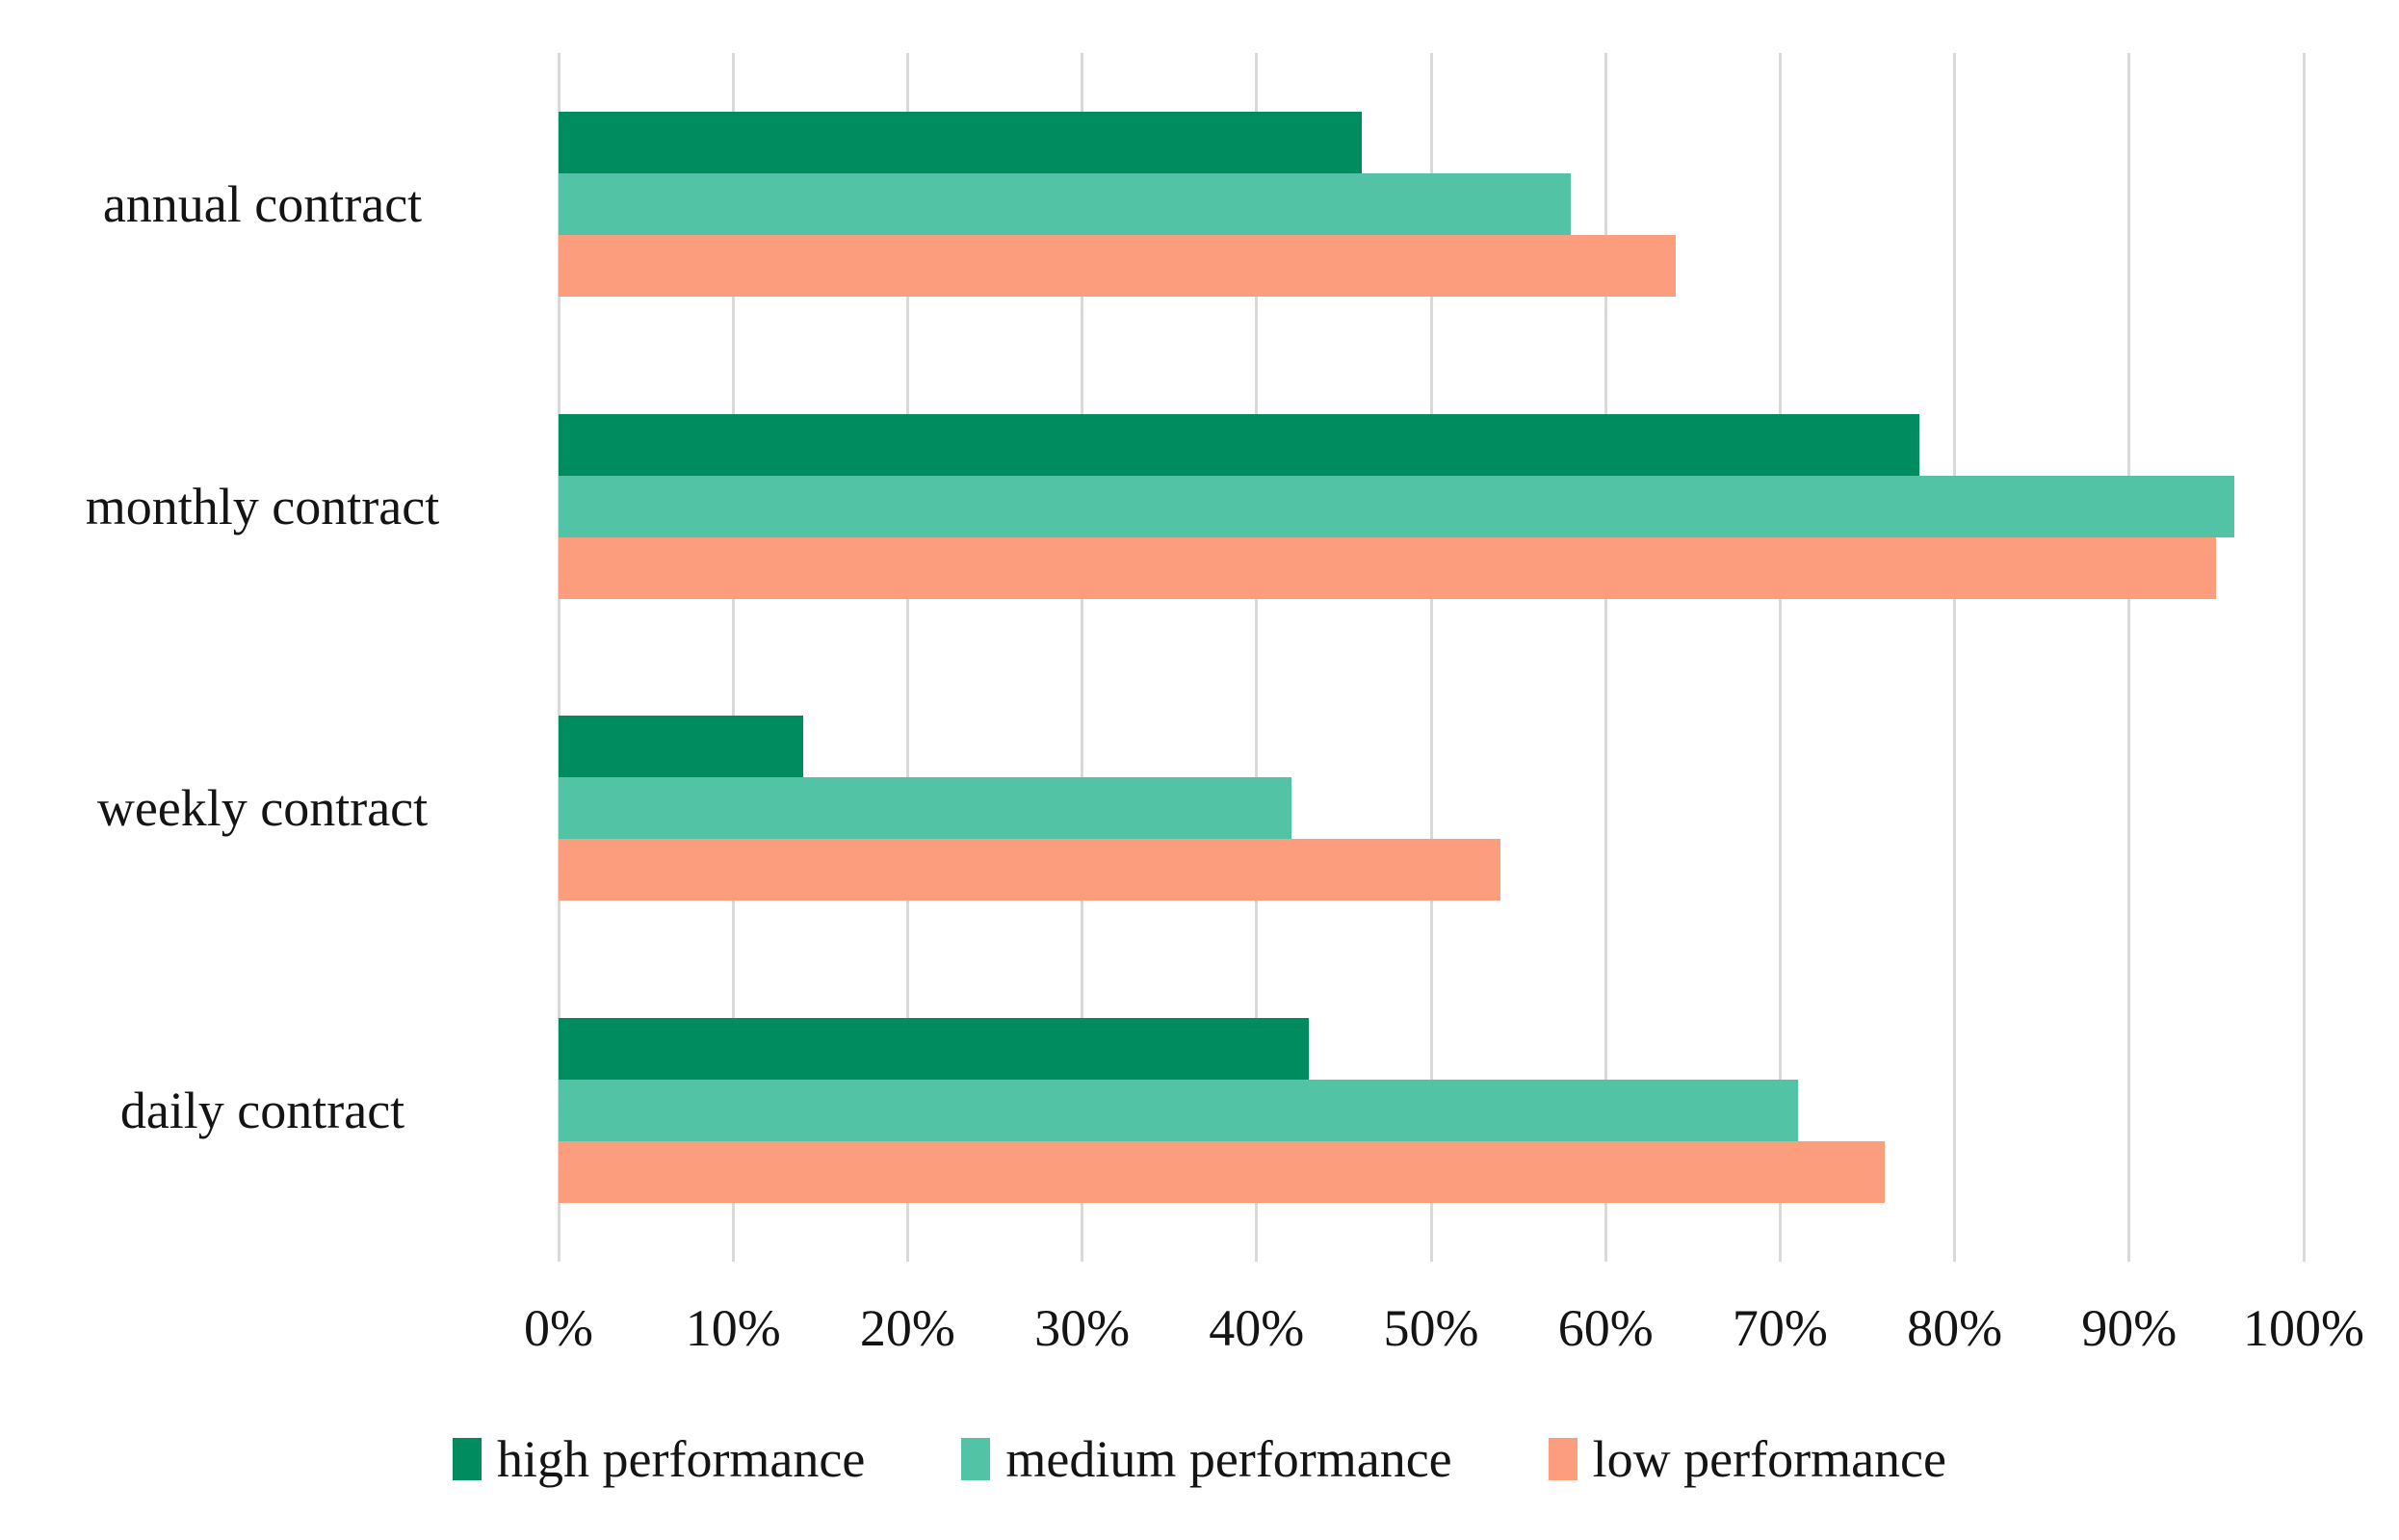 This screenshot has height=1540, width=2399. Describe the element at coordinates (1082, 657) in the screenshot. I see `gridline-30pct` at that location.